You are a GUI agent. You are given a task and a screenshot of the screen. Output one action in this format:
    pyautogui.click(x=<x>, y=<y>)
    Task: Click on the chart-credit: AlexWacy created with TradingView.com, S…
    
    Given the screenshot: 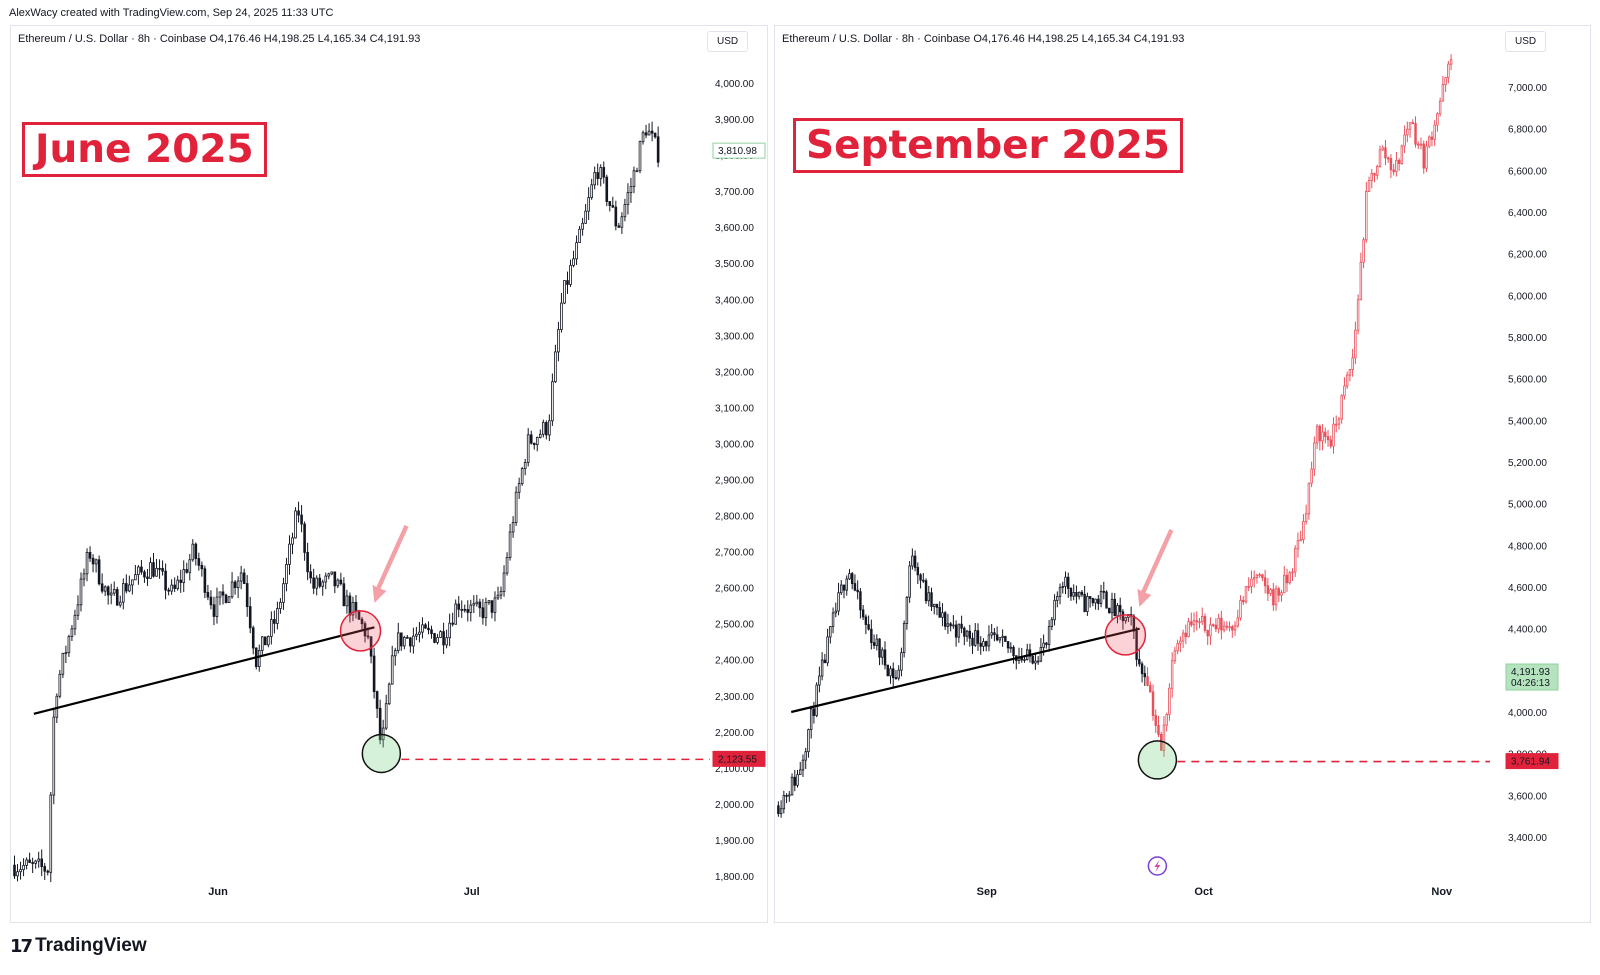 What is the action you would take?
    pyautogui.click(x=171, y=13)
    